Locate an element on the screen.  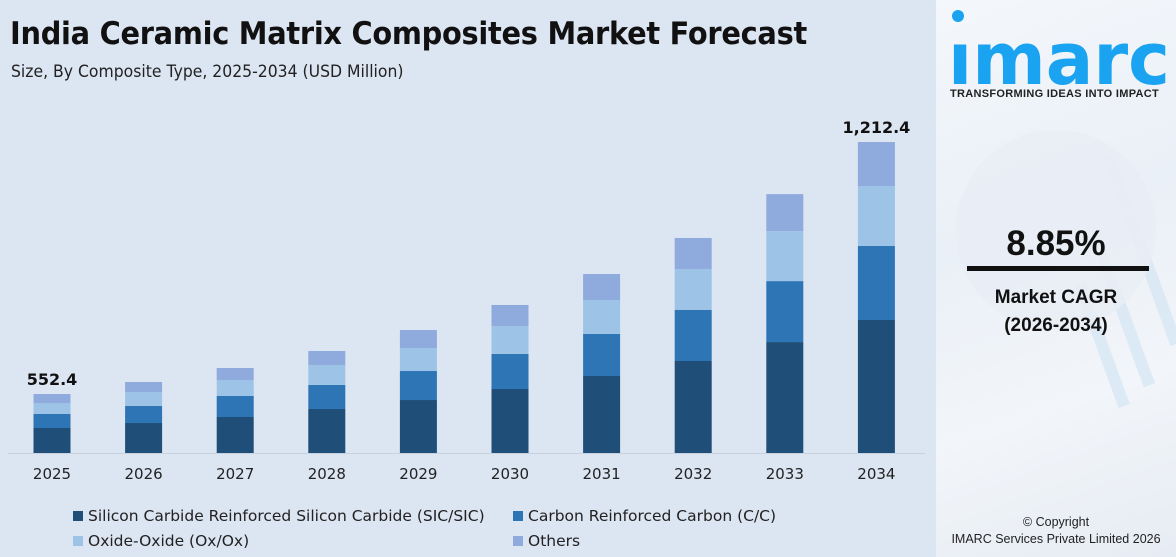
data-label: 1,212.4 is located at coordinates (876, 127).